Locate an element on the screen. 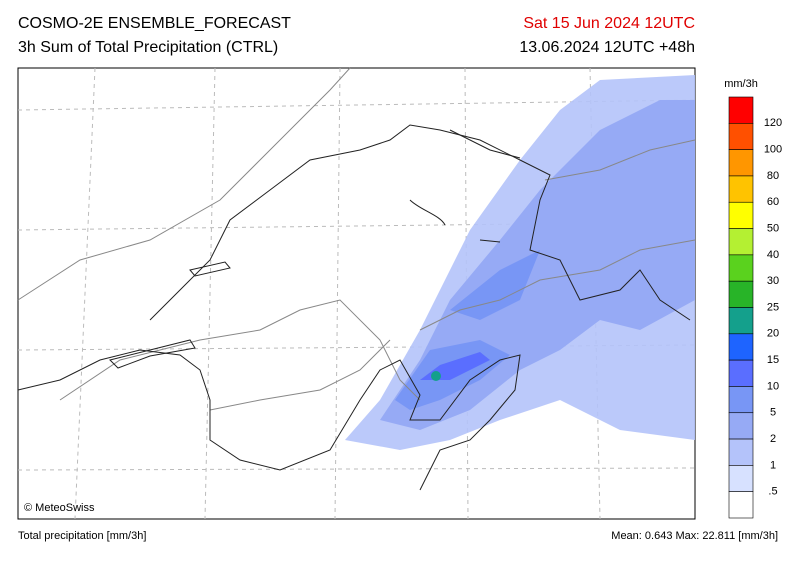  colorbar-label: 60 is located at coordinates (773, 202).